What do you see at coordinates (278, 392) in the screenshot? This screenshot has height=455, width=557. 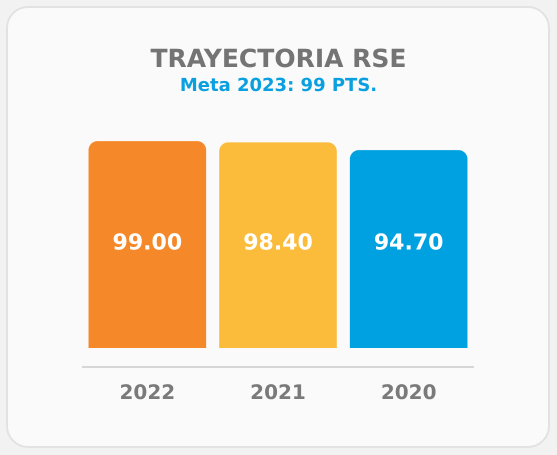 I see `x-tick-label: 2021` at bounding box center [278, 392].